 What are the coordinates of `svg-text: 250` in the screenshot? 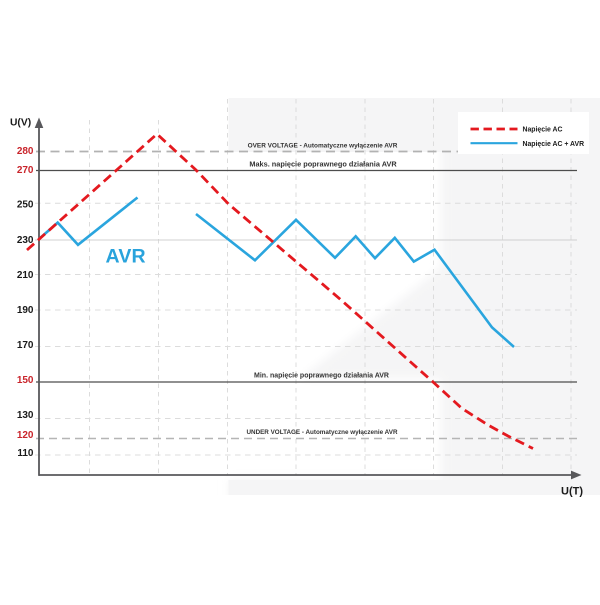 It's located at (25, 205).